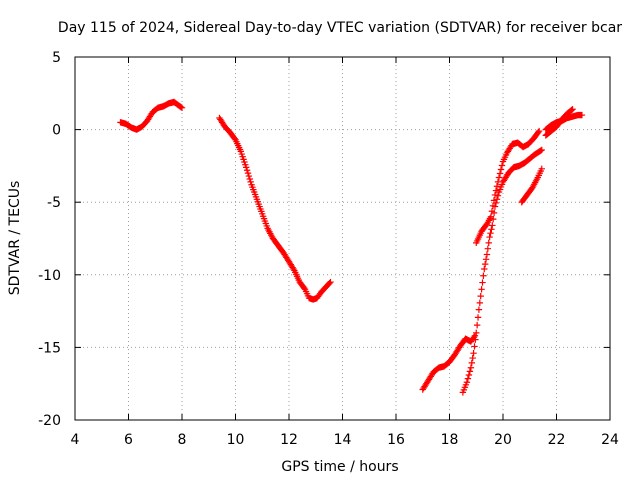  What do you see at coordinates (49, 276) in the screenshot?
I see `y-tick-label: -10` at bounding box center [49, 276].